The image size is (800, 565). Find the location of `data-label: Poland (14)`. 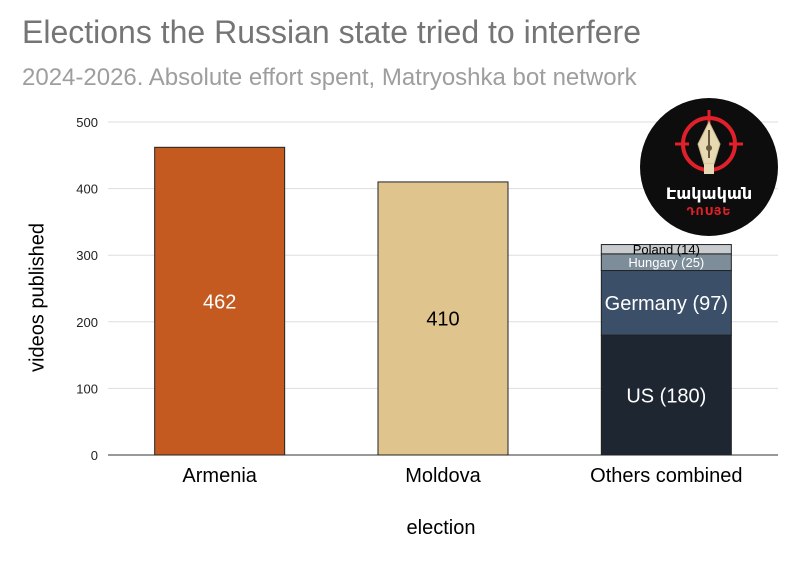

data-label: Poland (14) is located at coordinates (666, 249).